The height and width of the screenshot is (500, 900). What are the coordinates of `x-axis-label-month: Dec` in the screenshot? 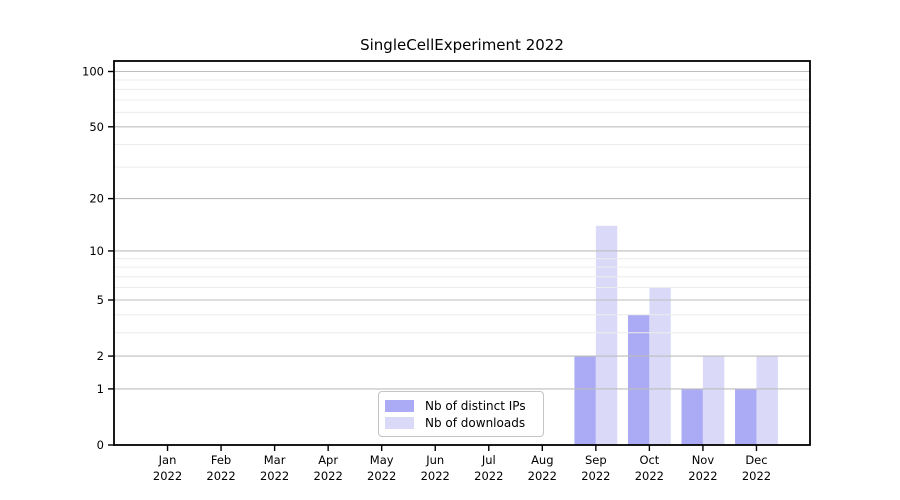 It's located at (756, 460).